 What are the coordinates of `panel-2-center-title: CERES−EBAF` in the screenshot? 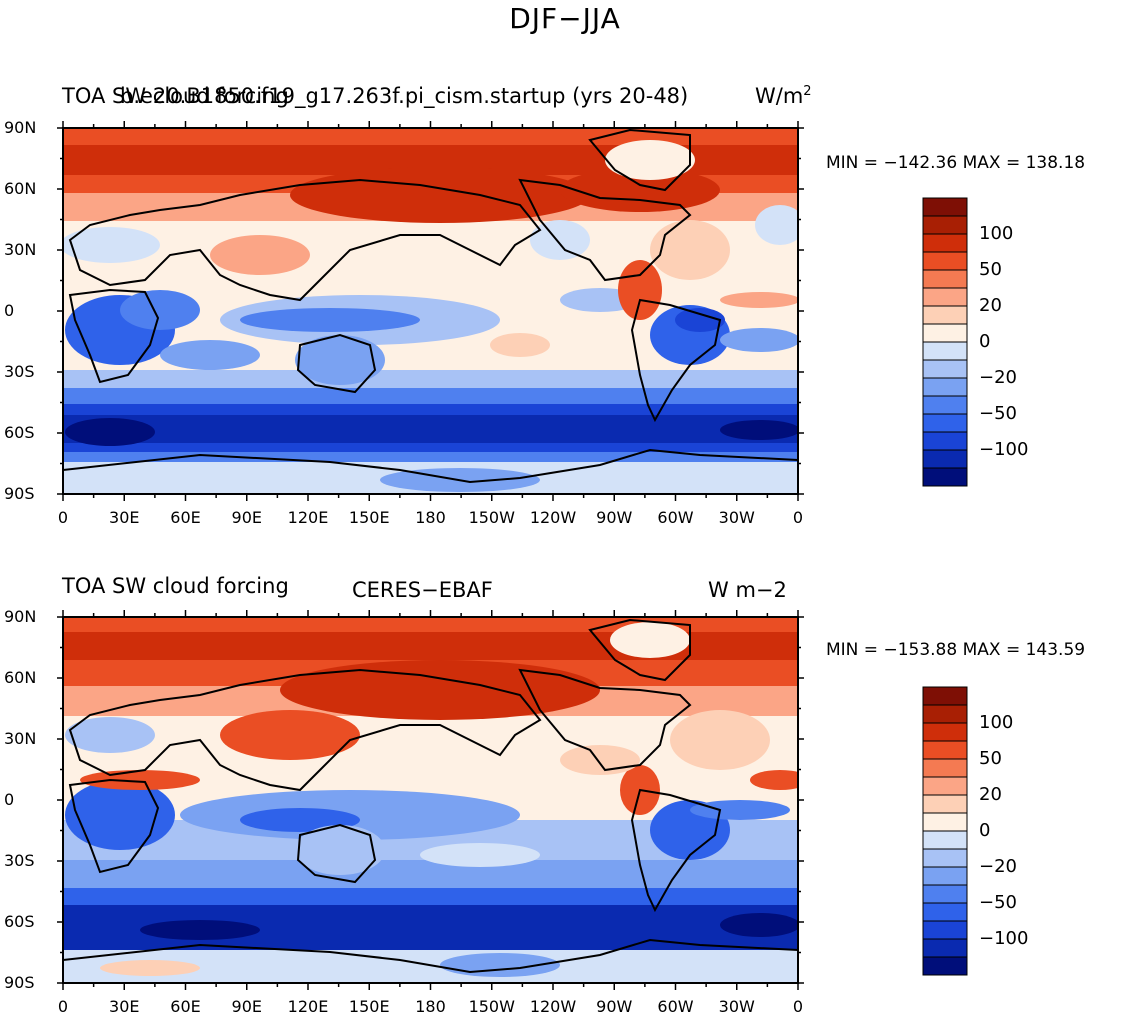 It's located at (422, 590).